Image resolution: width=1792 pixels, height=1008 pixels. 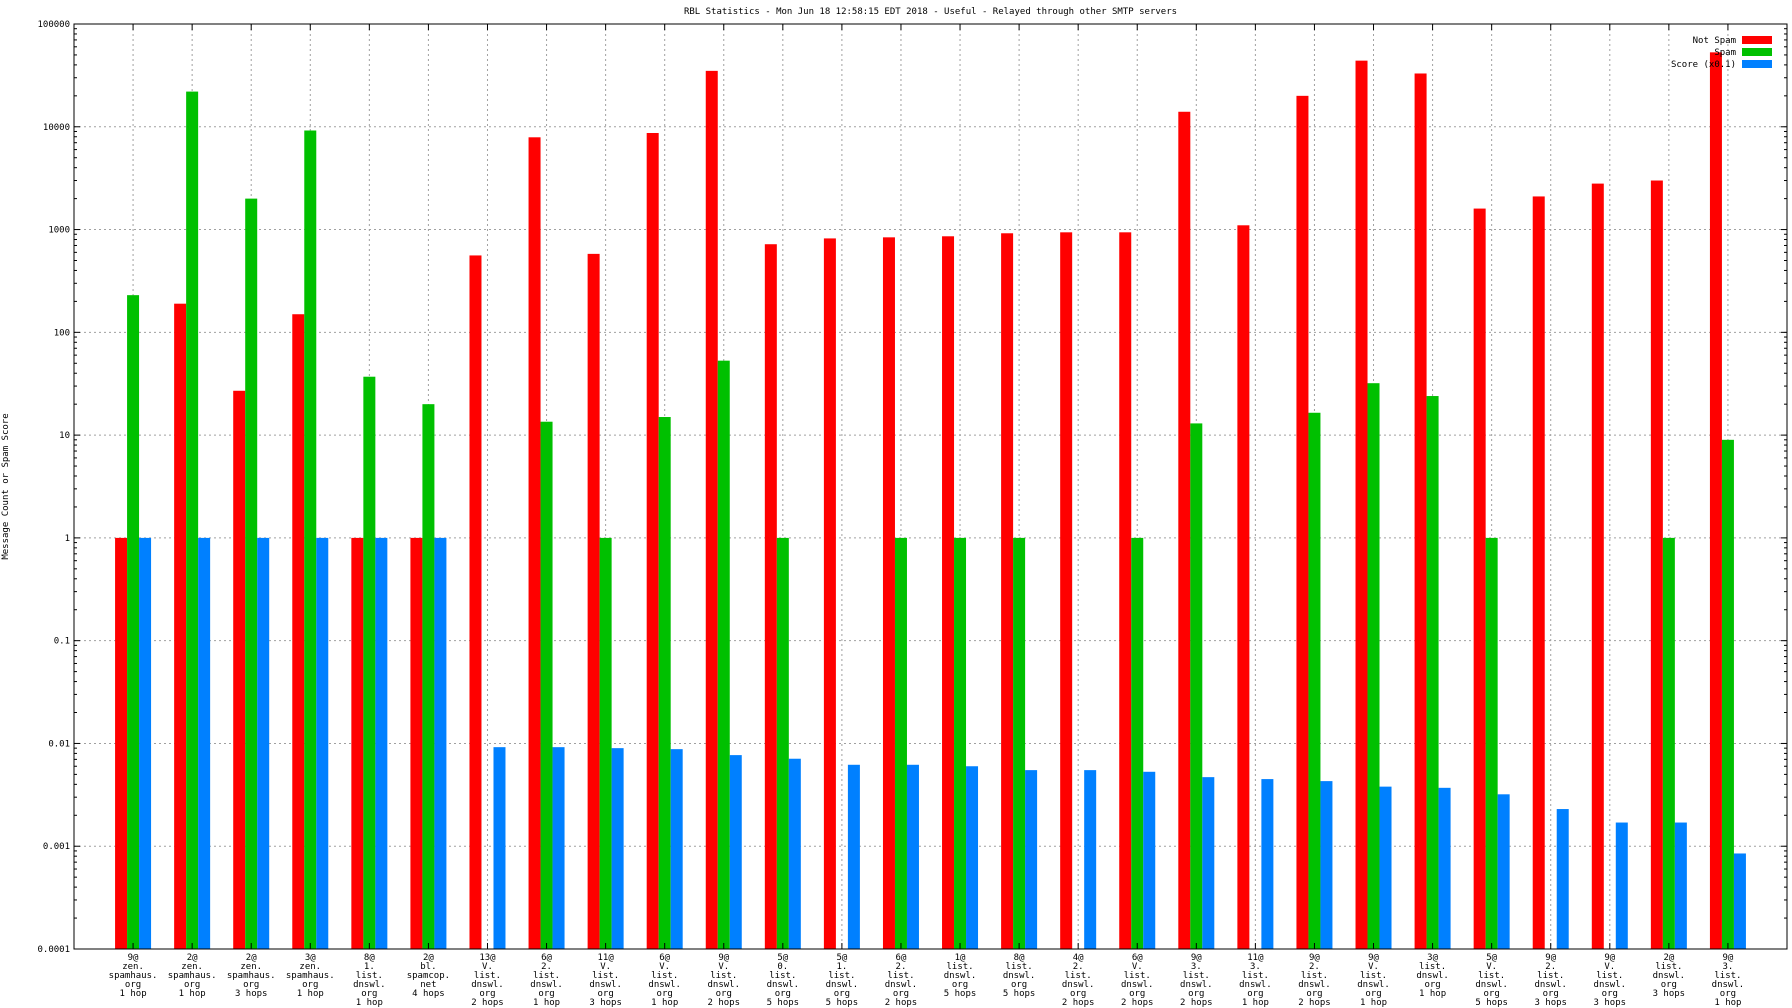 I want to click on x-tick-label: 5@ 1. list. dnswl. org 5 hops, so click(x=842, y=980).